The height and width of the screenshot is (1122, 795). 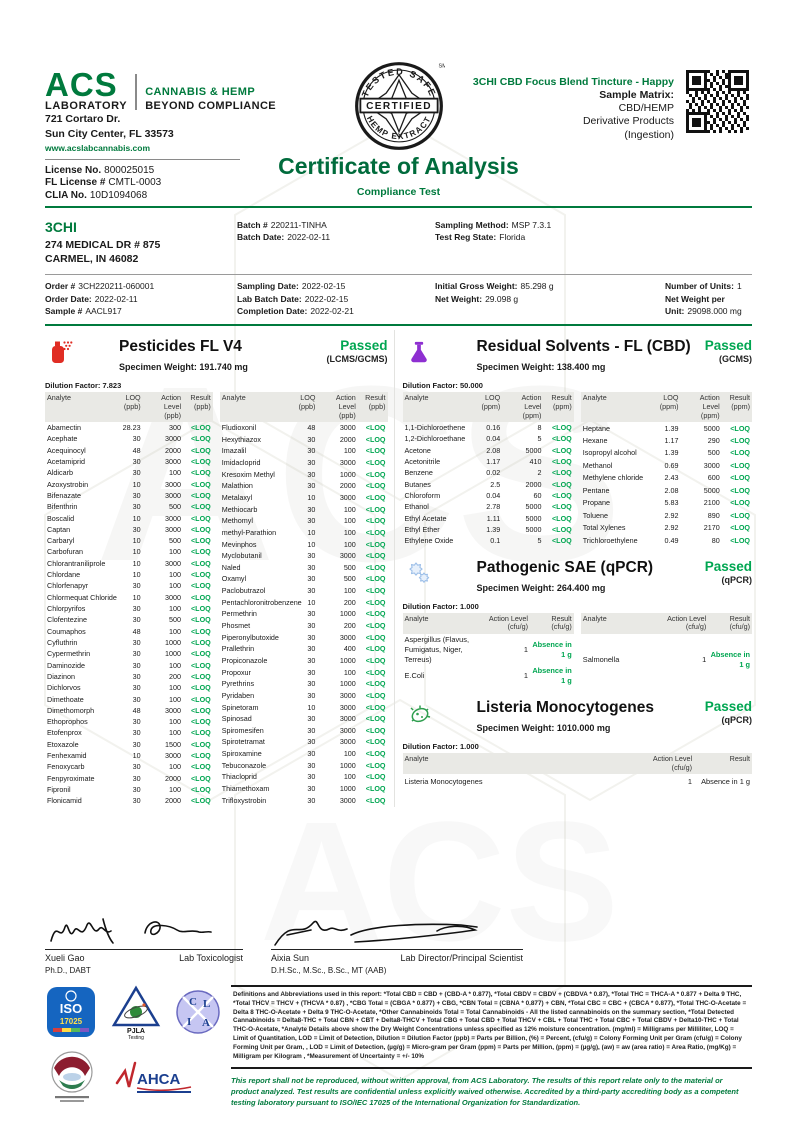 I want to click on lab-website: www.acslabcannabis.com, so click(x=98, y=147).